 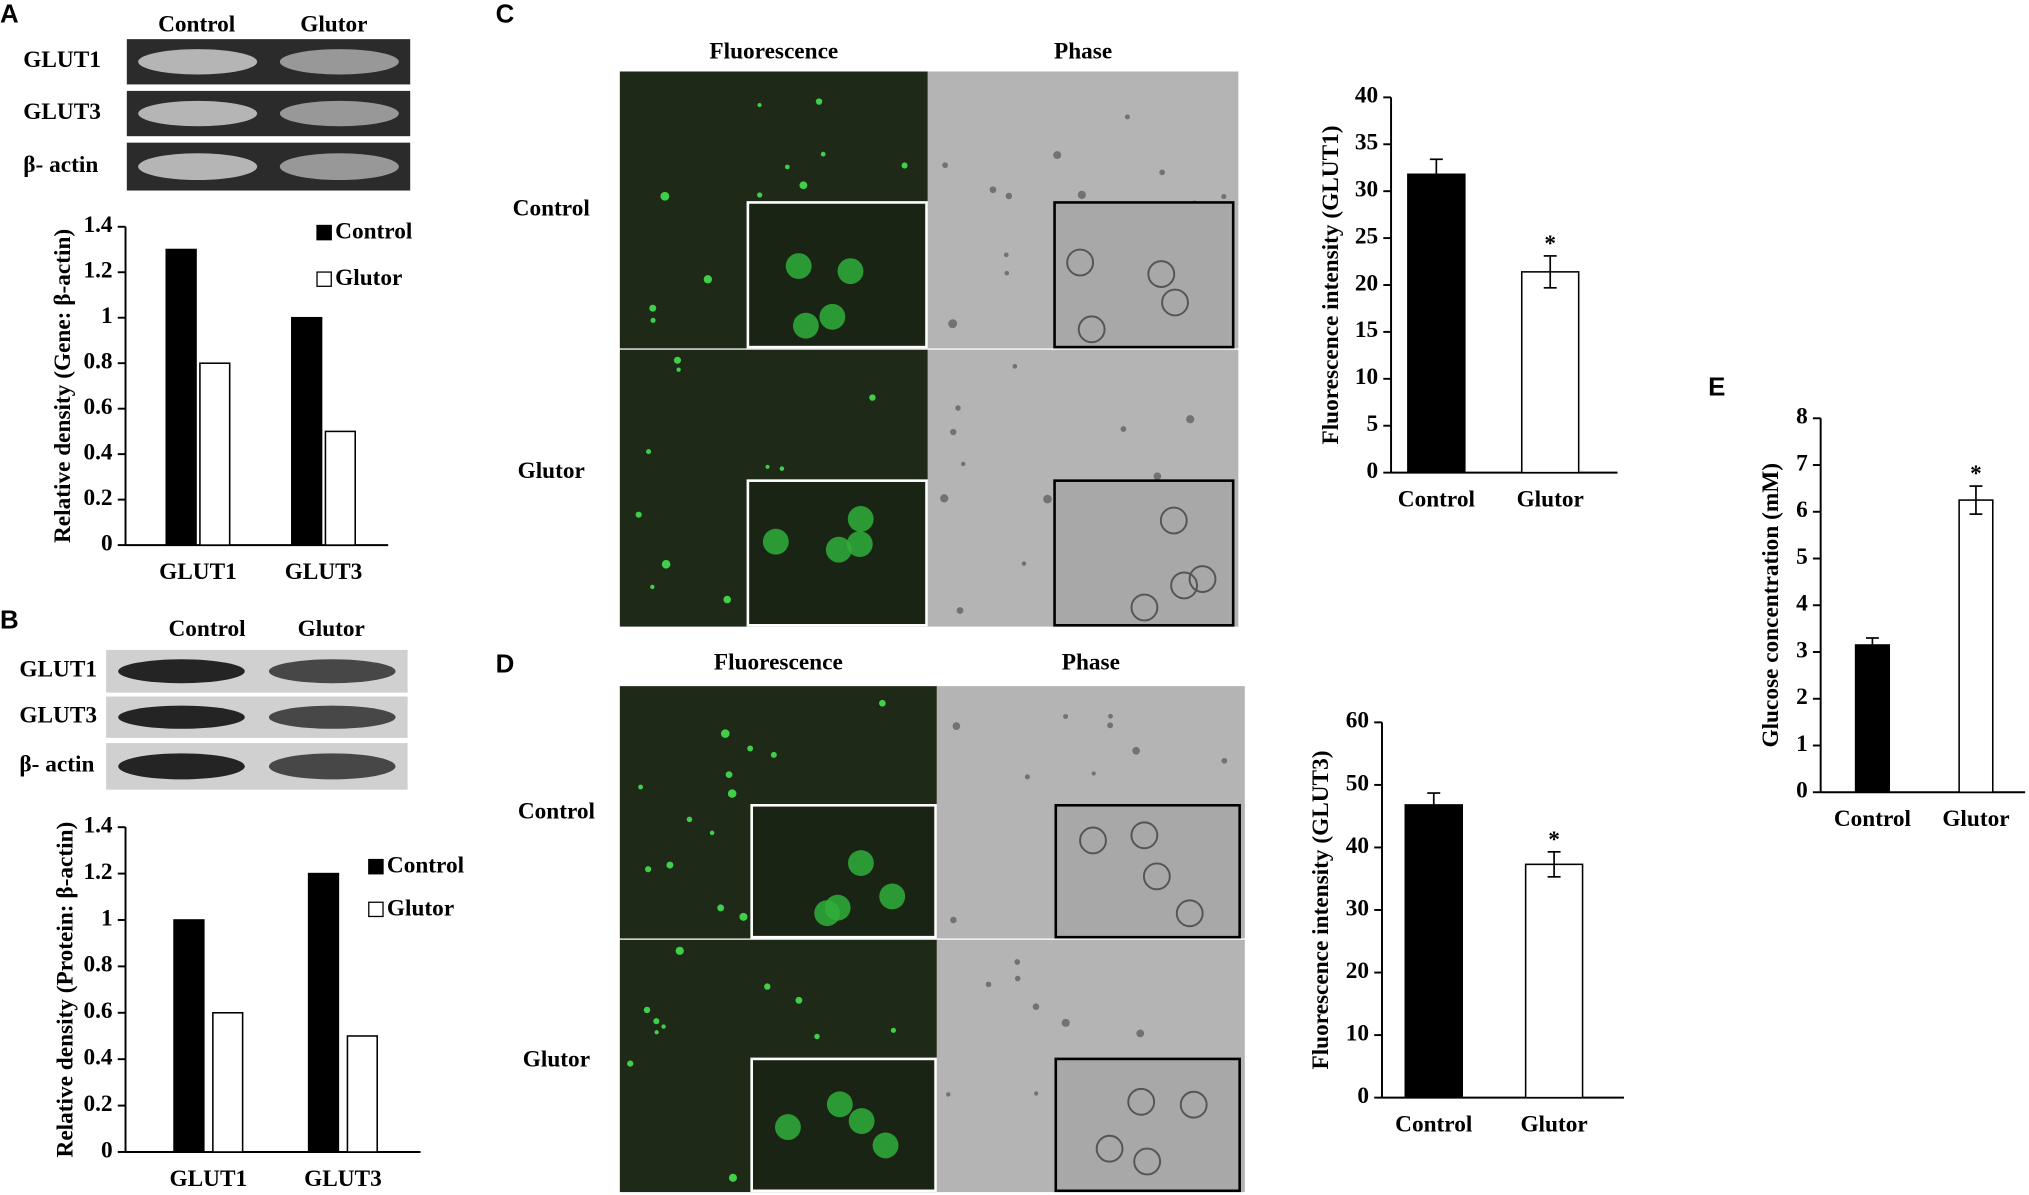 I want to click on y-tick-label: 1, so click(x=1802, y=744).